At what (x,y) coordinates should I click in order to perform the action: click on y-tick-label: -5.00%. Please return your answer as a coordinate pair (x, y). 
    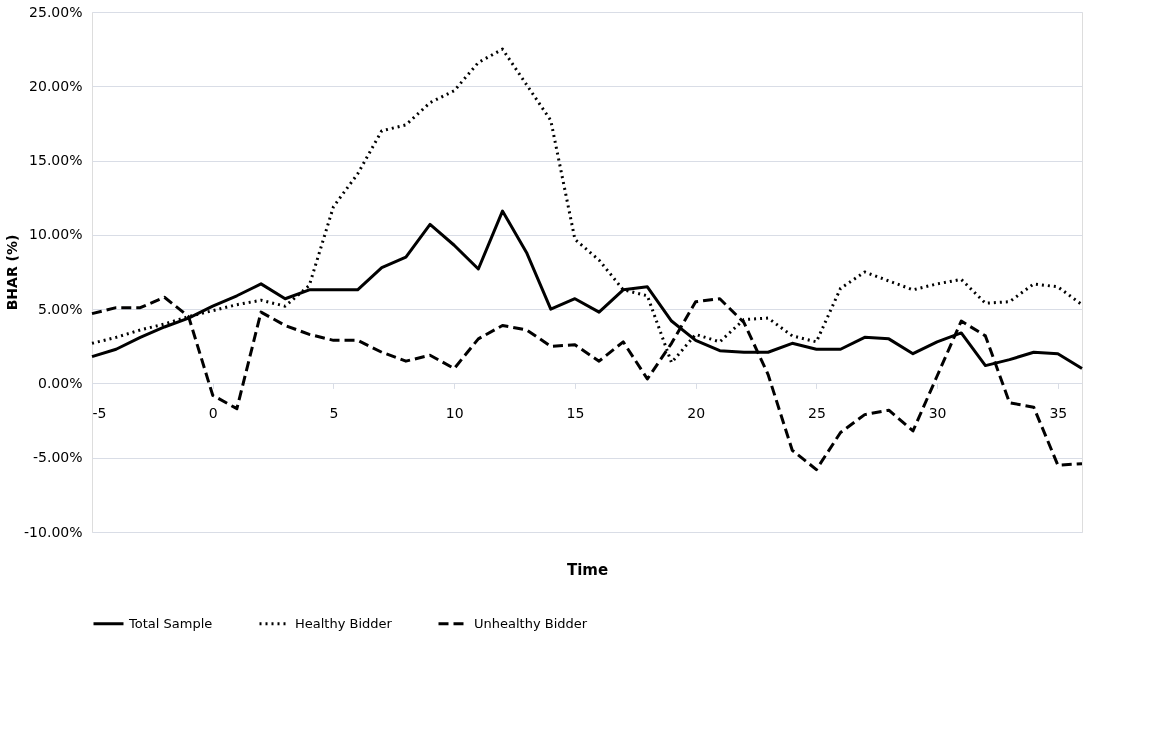
    Looking at the image, I should click on (57, 457).